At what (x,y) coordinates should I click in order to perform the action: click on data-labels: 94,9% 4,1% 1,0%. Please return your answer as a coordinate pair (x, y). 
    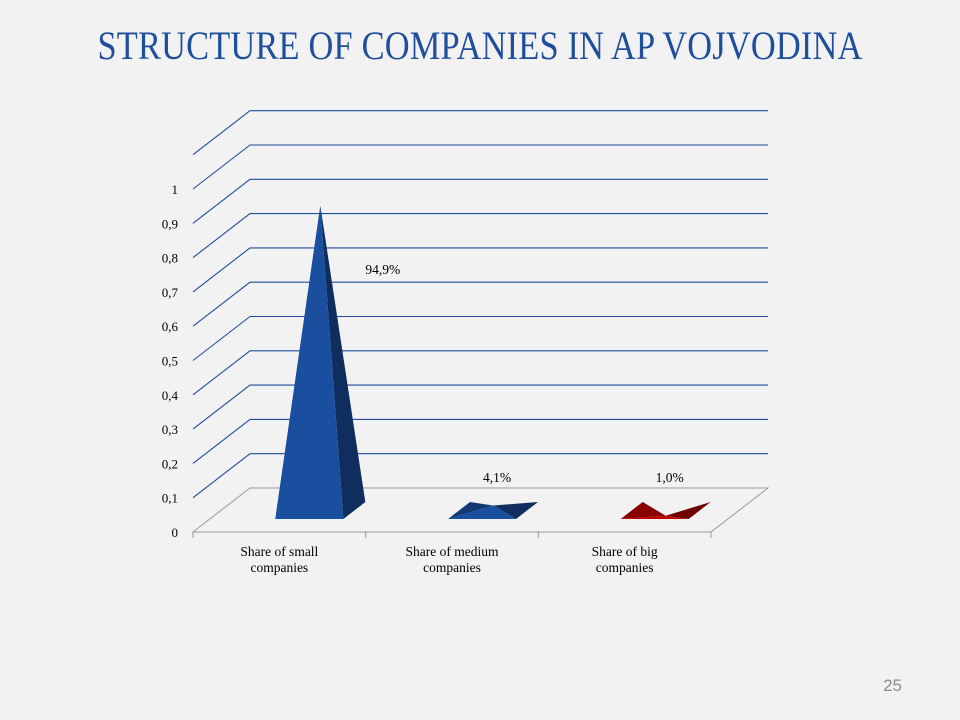
    Looking at the image, I should click on (524, 373).